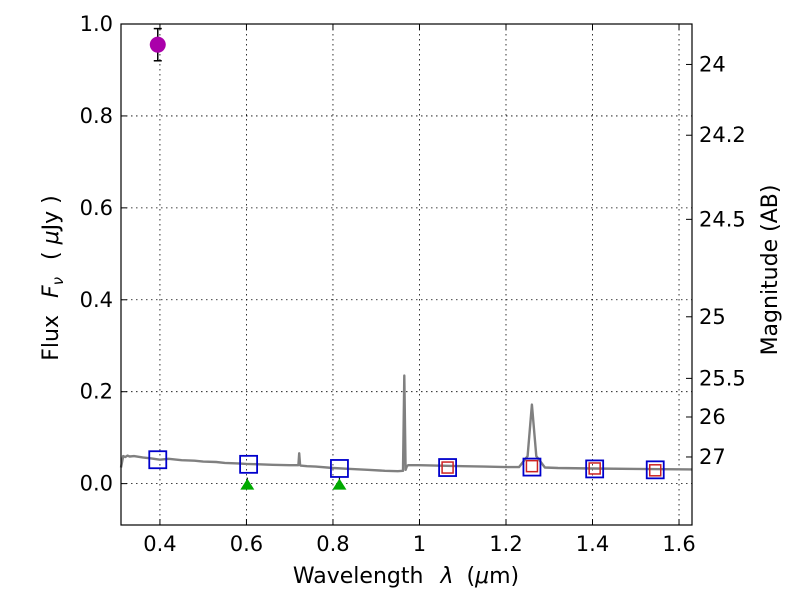  What do you see at coordinates (722, 219) in the screenshot?
I see `right-tick-label: 24.5` at bounding box center [722, 219].